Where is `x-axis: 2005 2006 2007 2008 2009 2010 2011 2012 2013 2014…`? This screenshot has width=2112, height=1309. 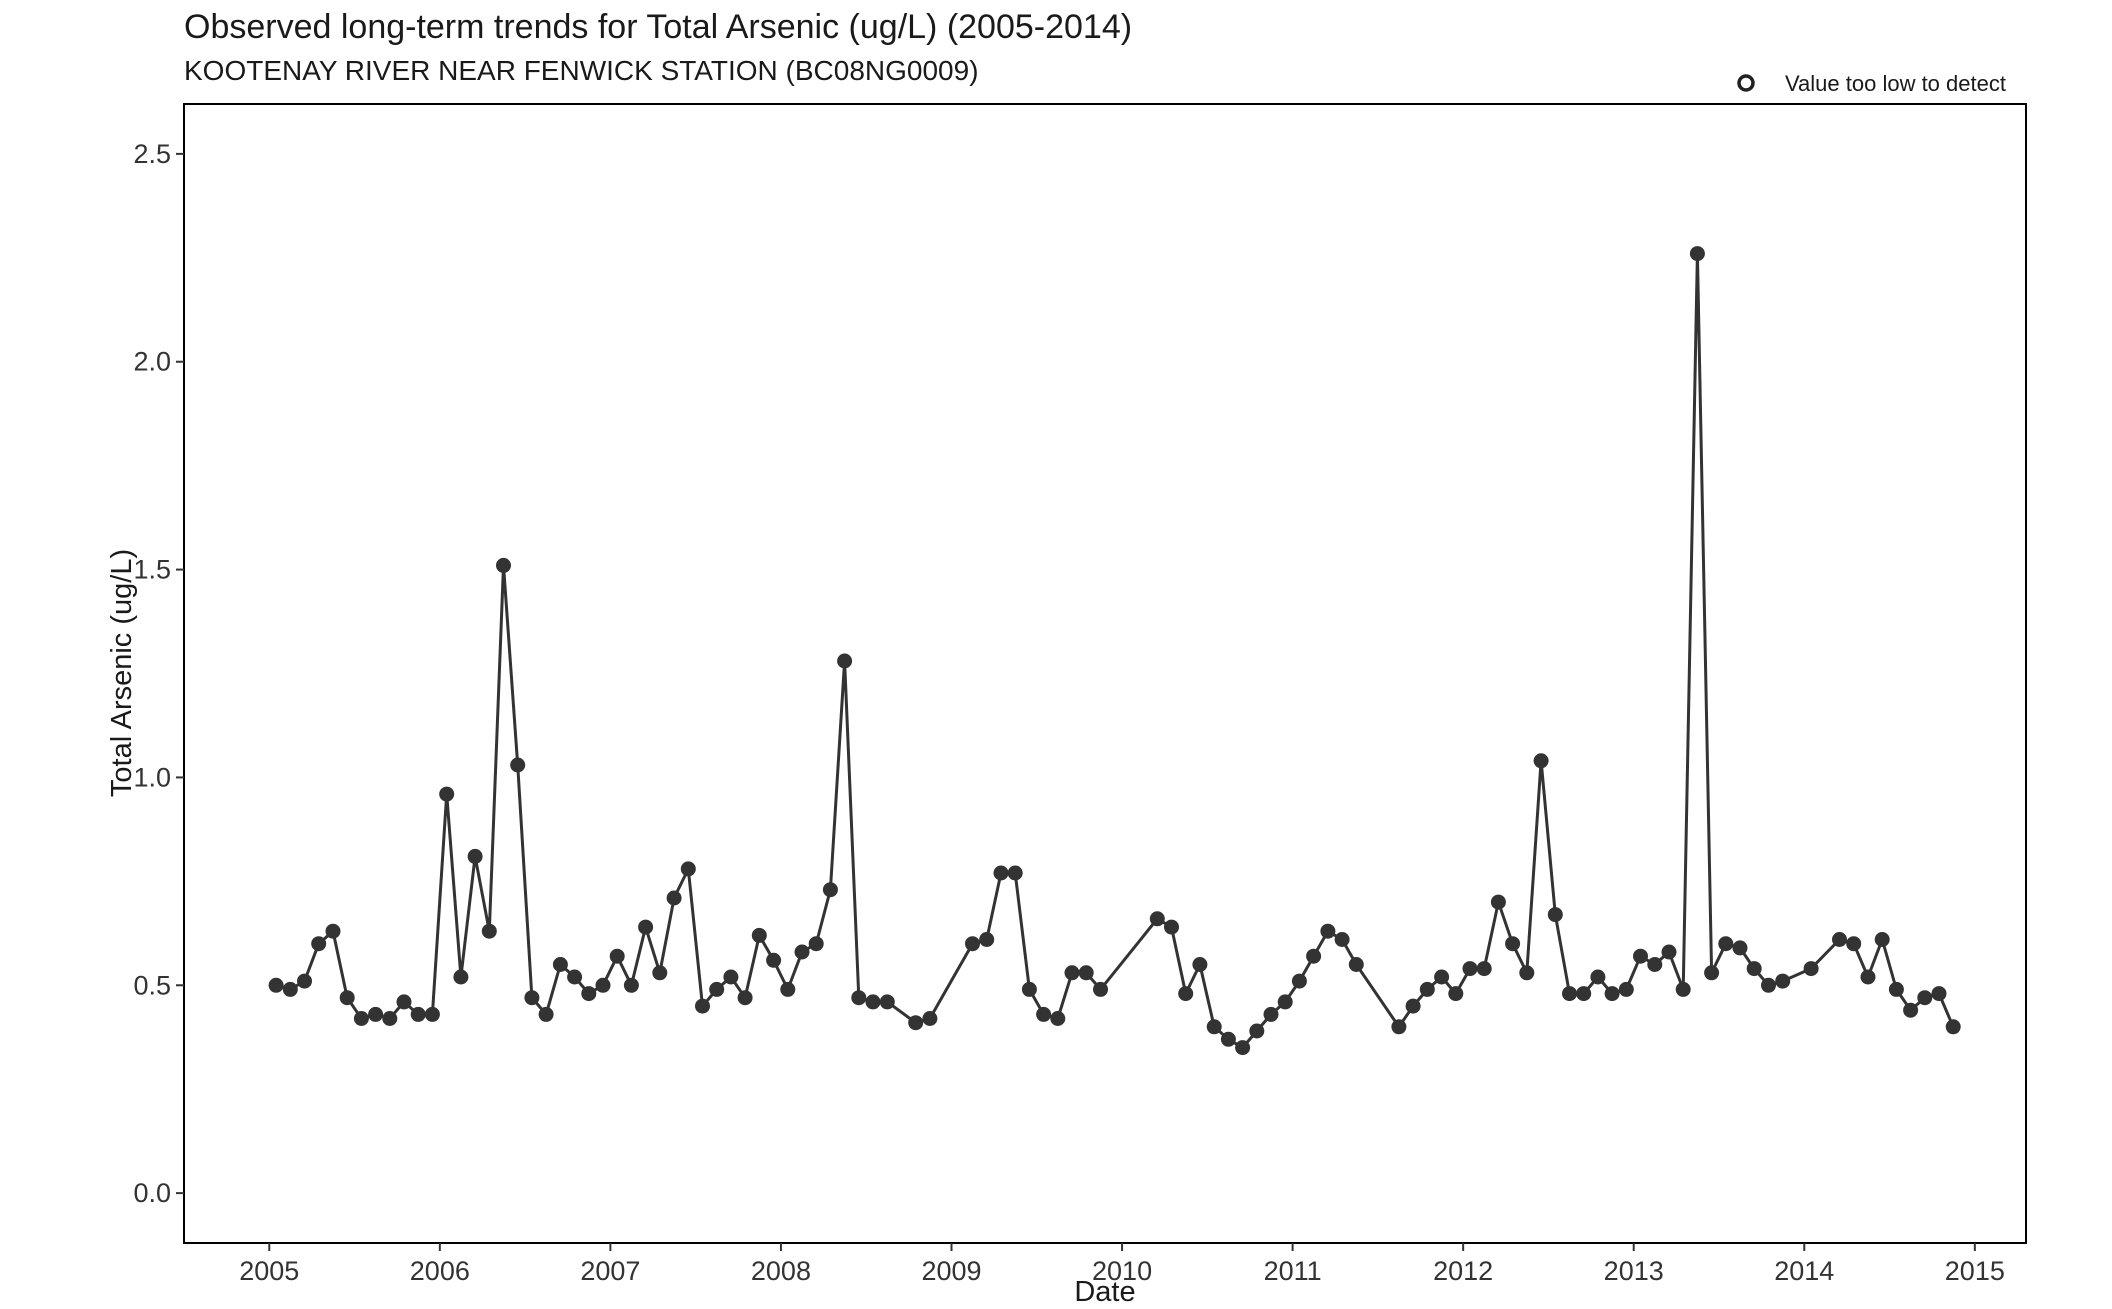 x-axis: 2005 2006 2007 2008 2009 2010 2011 2012 2013 2014… is located at coordinates (1122, 1264).